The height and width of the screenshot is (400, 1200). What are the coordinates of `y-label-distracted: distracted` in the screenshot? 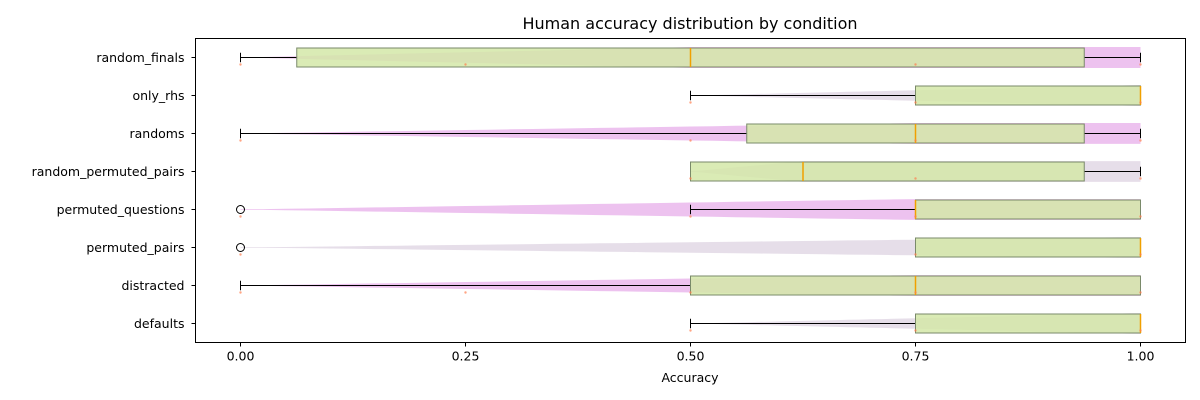 It's located at (152, 285).